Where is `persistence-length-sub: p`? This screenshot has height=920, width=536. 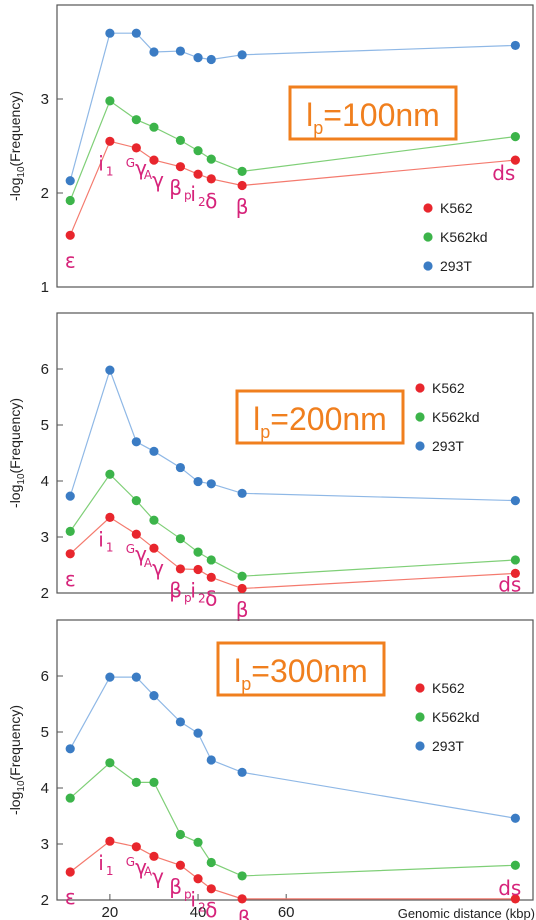
persistence-length-sub: p is located at coordinates (318, 128).